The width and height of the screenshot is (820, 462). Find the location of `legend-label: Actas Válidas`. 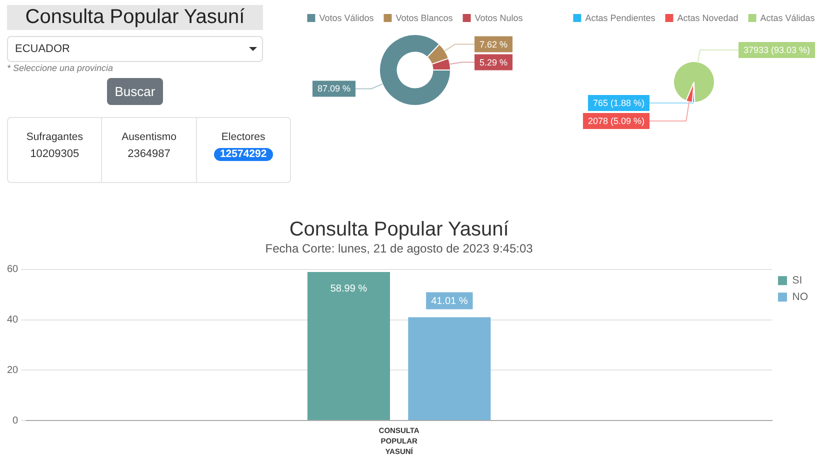

legend-label: Actas Válidas is located at coordinates (788, 17).